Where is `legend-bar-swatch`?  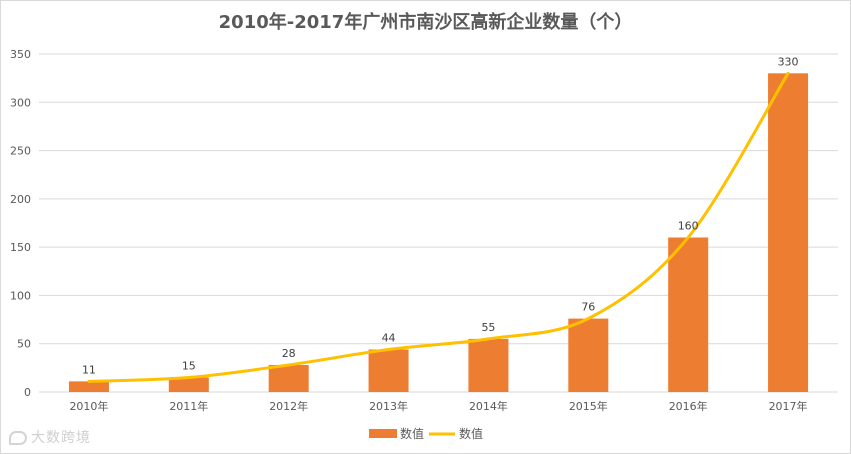 legend-bar-swatch is located at coordinates (383, 433).